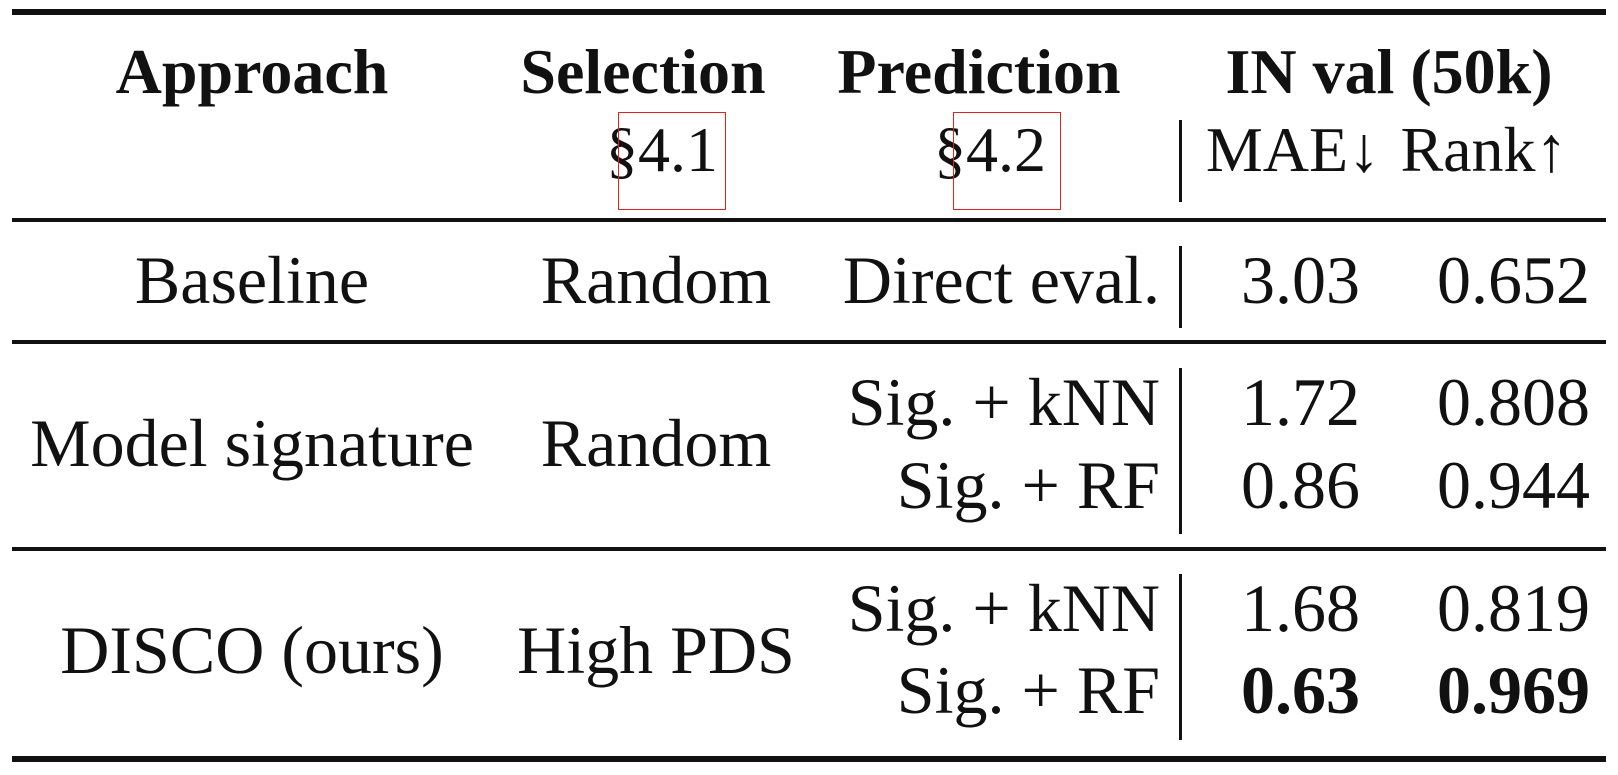 The image size is (1618, 775). Describe the element at coordinates (1300, 485) in the screenshot. I see `row-signature-rf-mae: 0.86` at that location.